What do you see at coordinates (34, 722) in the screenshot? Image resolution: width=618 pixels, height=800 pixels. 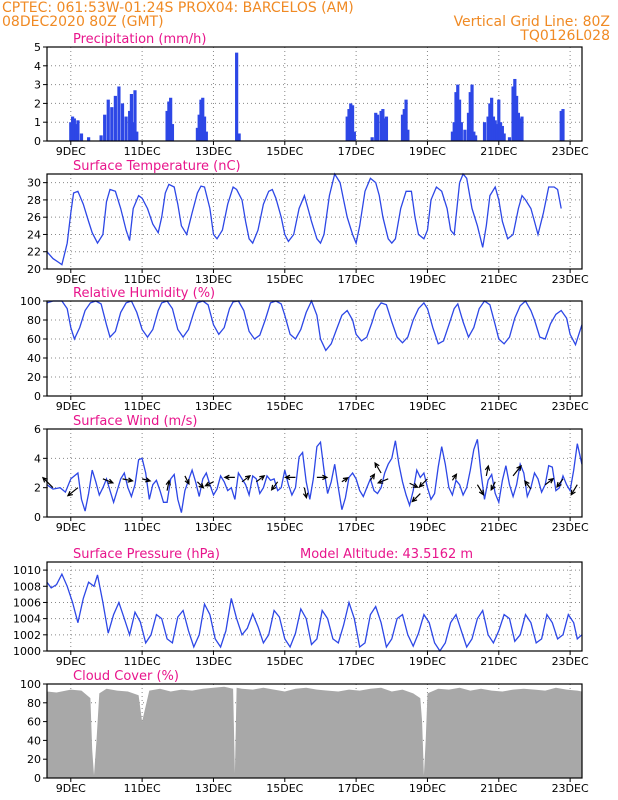 I see `y-tick-label: 60` at bounding box center [34, 722].